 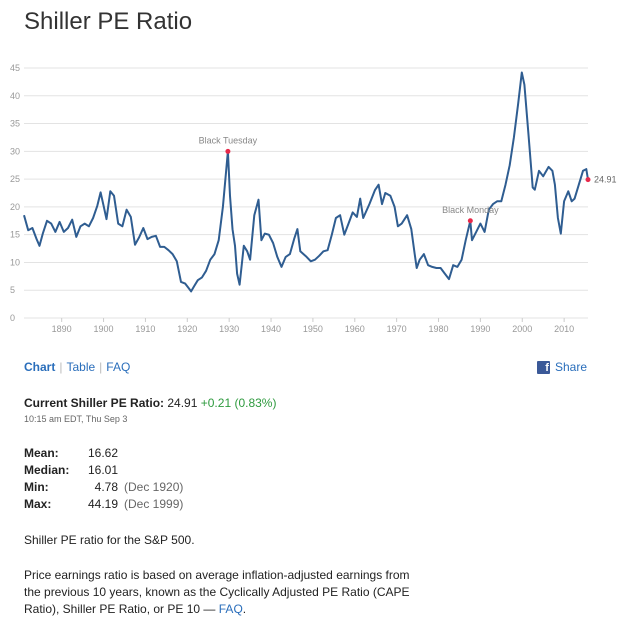 What do you see at coordinates (118, 367) in the screenshot?
I see `tab-faq: FAQ` at bounding box center [118, 367].